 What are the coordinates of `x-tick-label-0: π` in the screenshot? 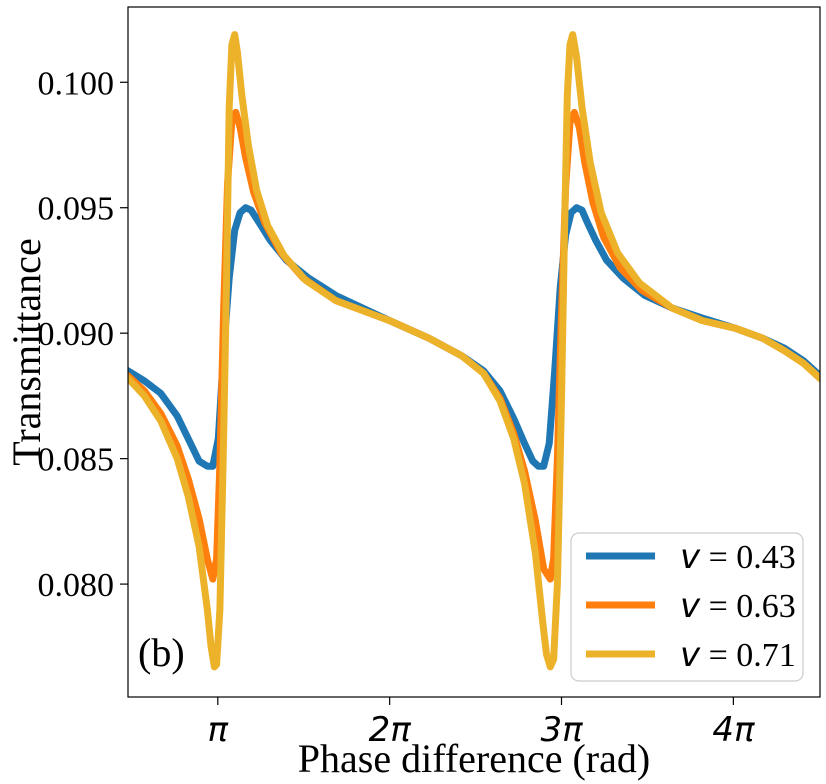 It's located at (218, 730).